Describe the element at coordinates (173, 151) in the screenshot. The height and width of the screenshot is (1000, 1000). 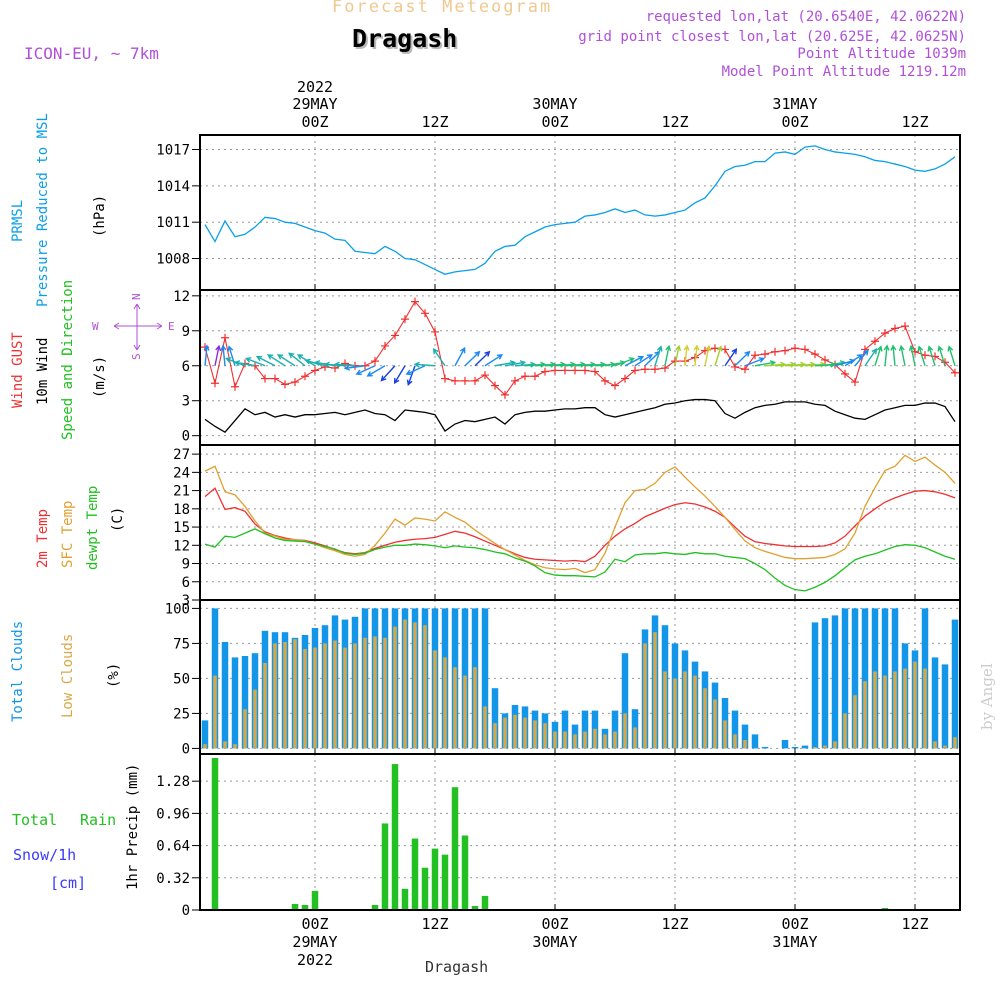
I see `y-tick-label: 1017` at that location.